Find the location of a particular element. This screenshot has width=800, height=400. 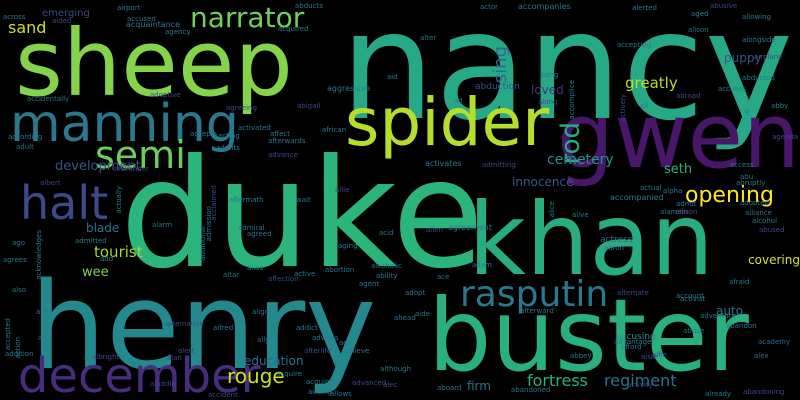

word-accusing: accusing is located at coordinates (636, 337).